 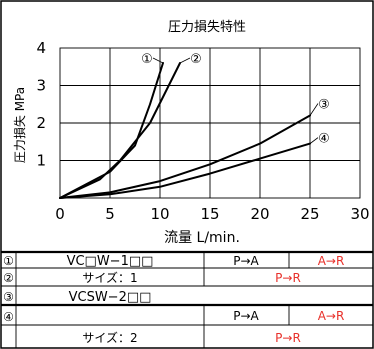 I want to click on table-row-pr-2: P→R, so click(x=288, y=278).